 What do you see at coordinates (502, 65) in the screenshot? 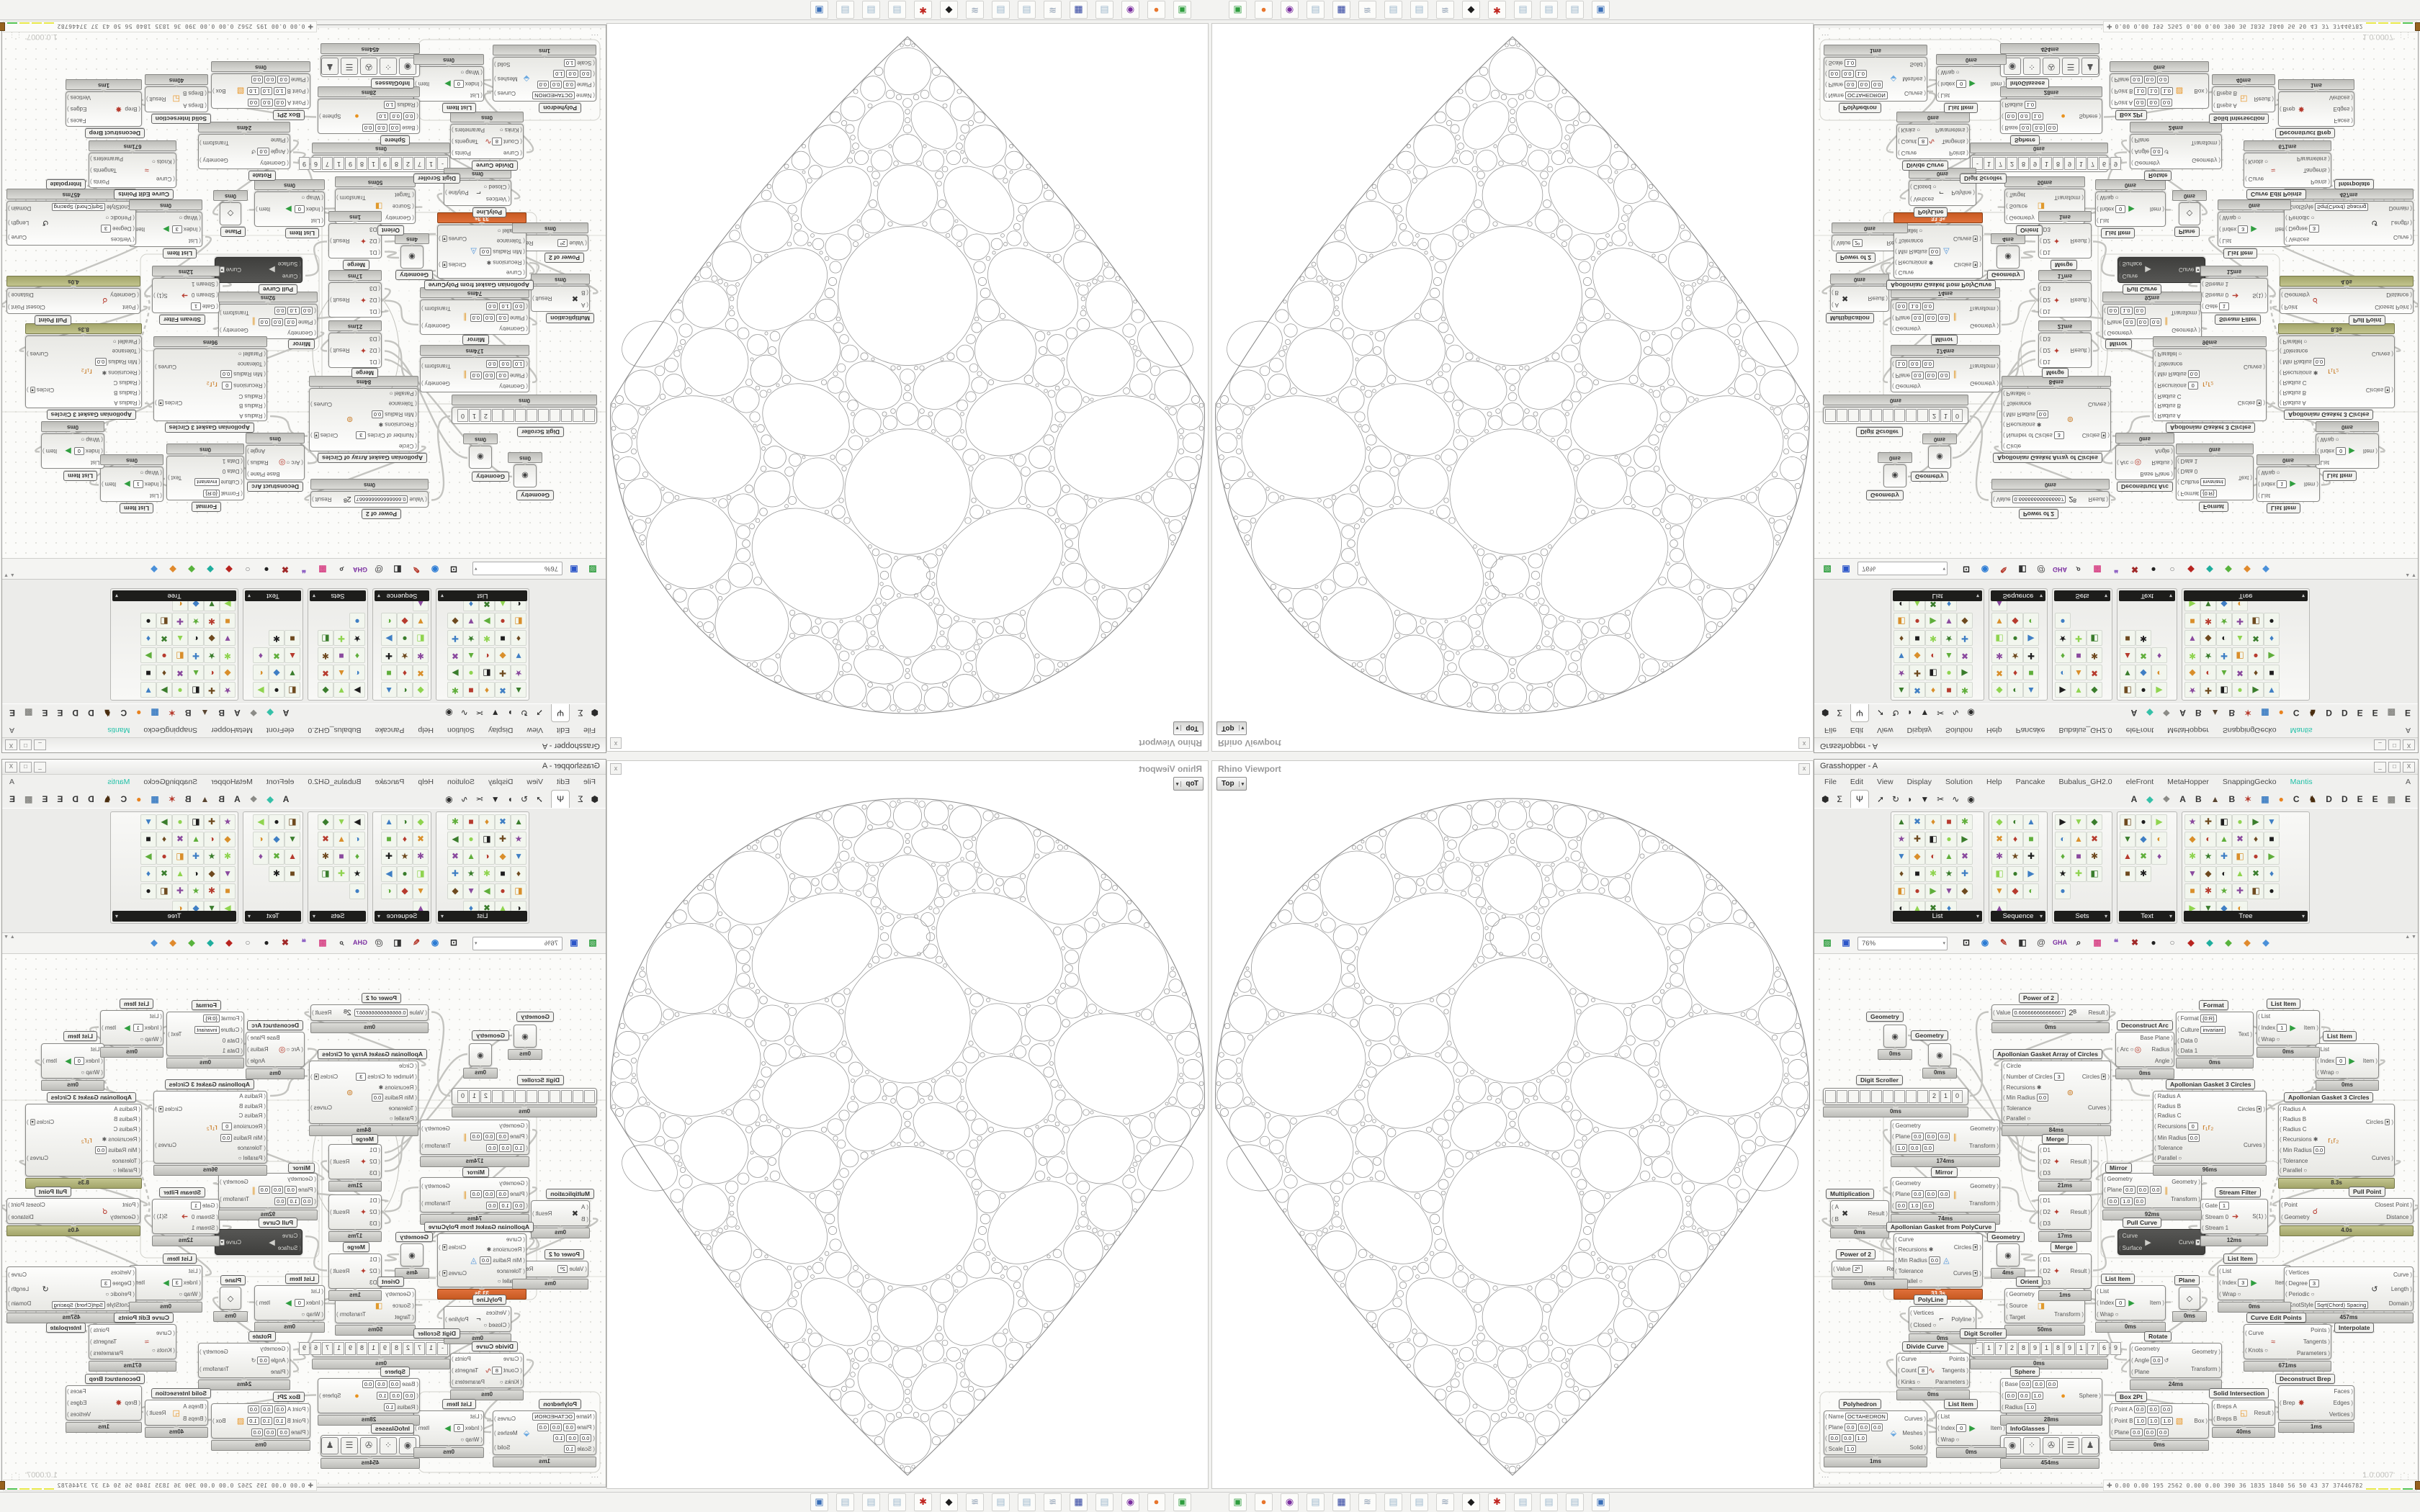
I see `output-solid: Solid` at bounding box center [502, 65].